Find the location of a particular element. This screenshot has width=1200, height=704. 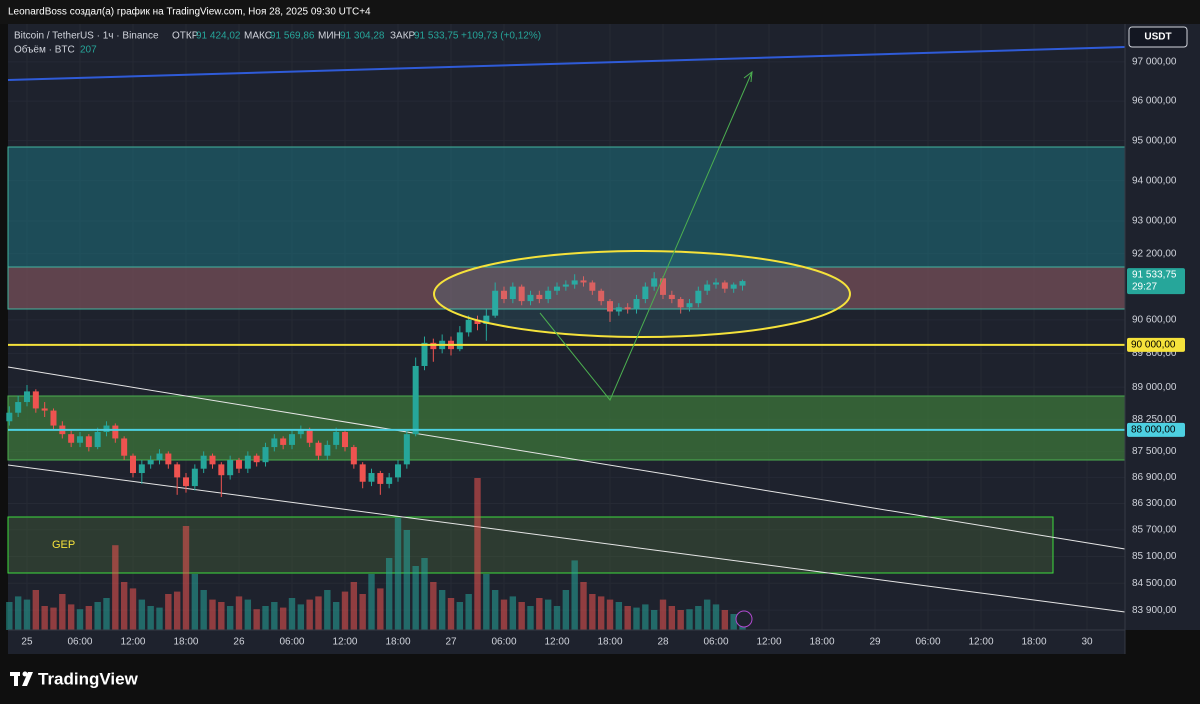

brand-logo is located at coordinates (21, 678).